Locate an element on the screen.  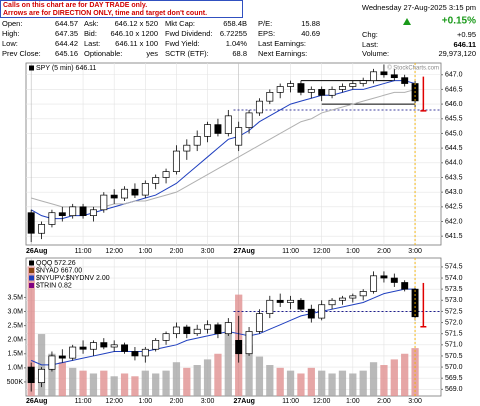
y-tick-label: 646.5 is located at coordinates (454, 89).